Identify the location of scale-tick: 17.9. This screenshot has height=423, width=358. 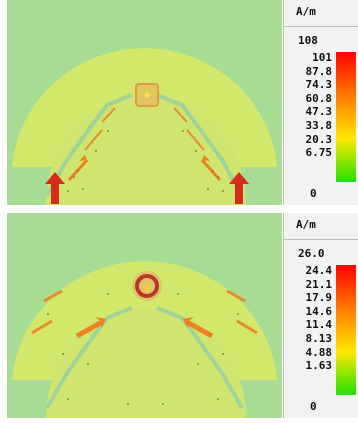
(319, 298).